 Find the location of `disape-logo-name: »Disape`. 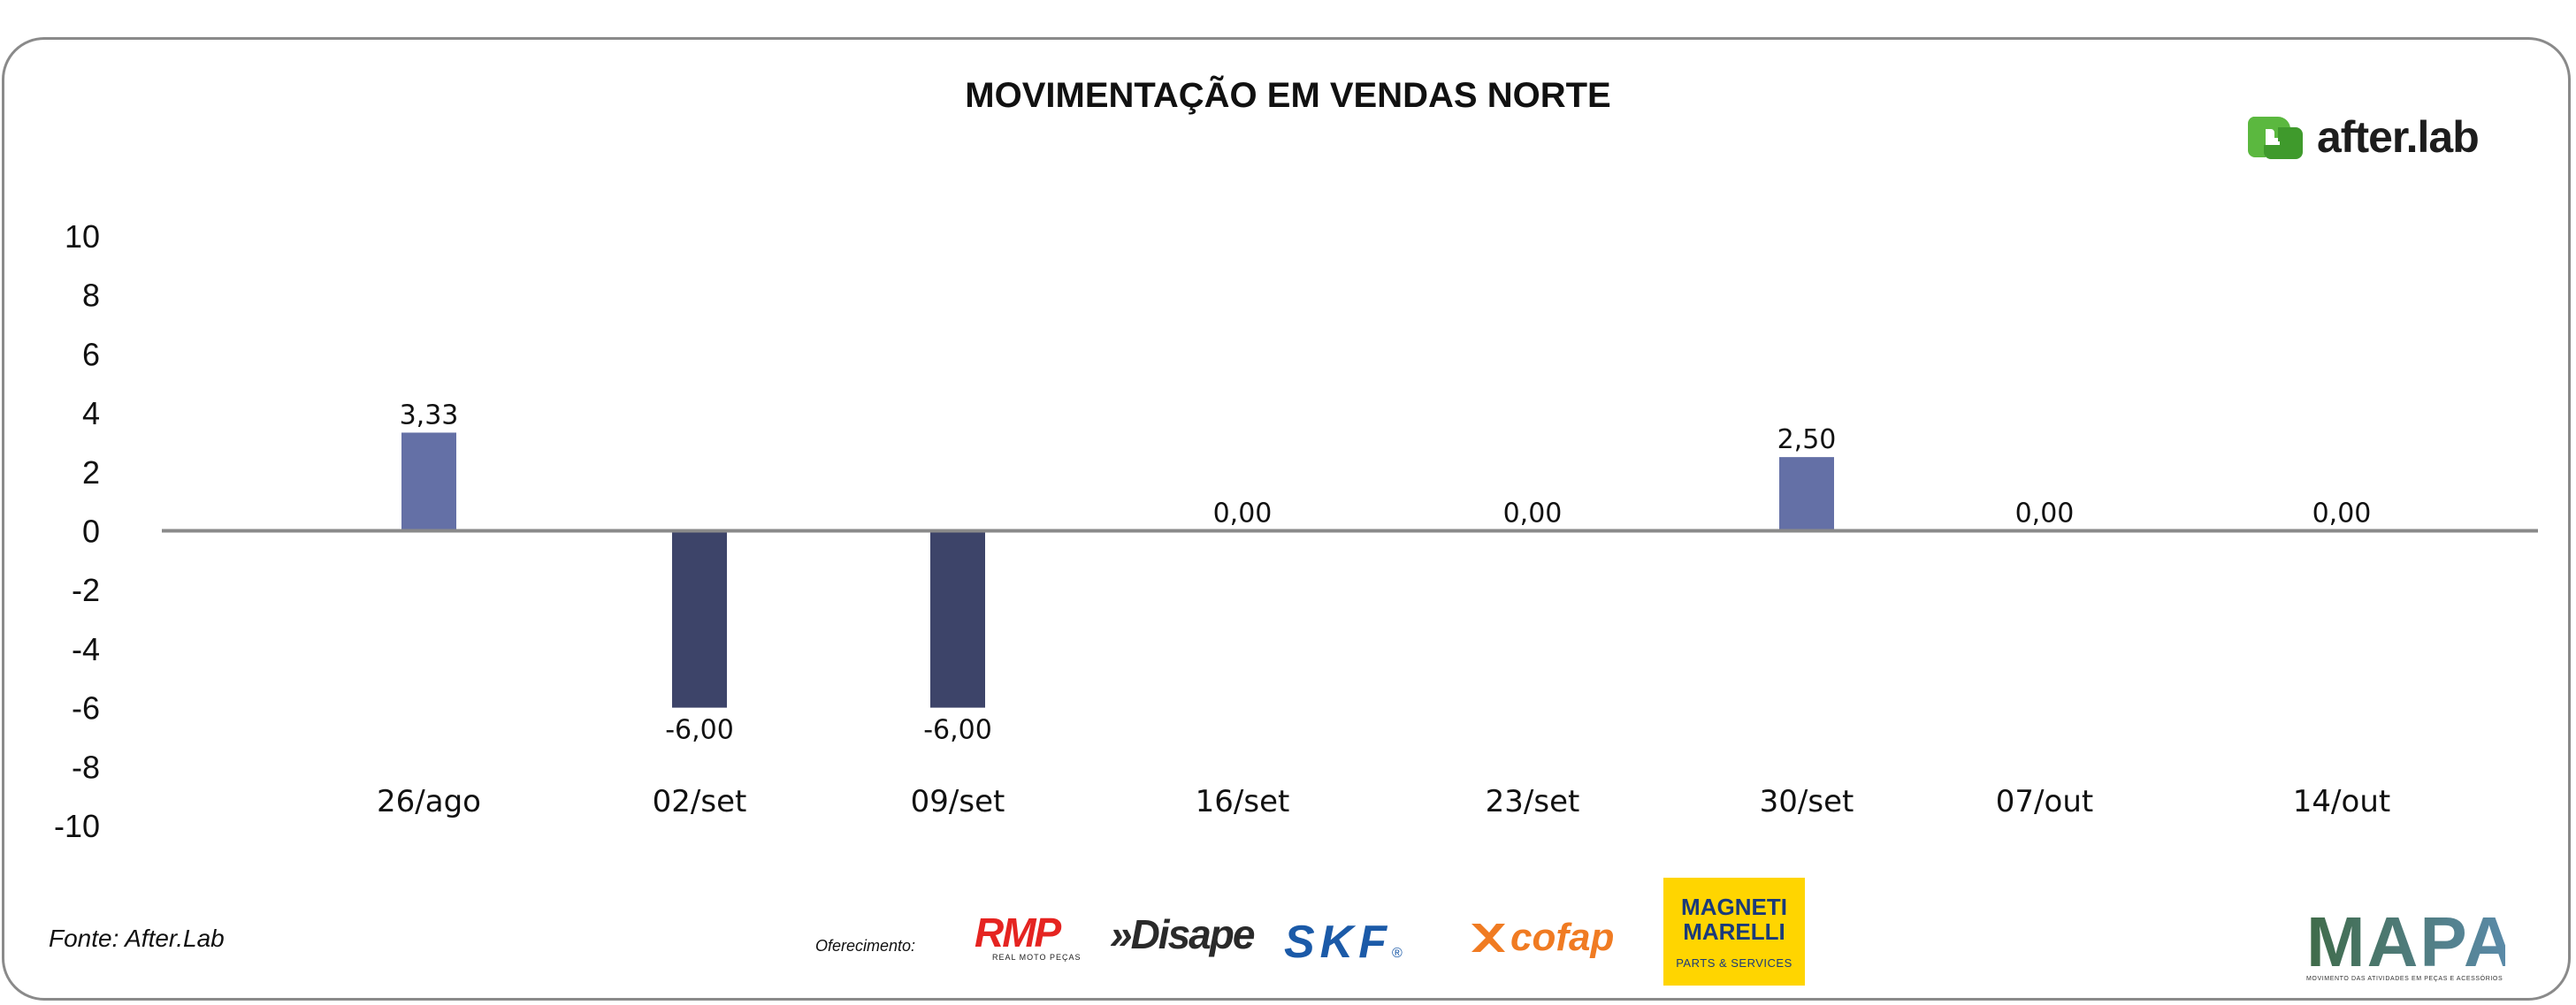

disape-logo-name: »Disape is located at coordinates (1183, 934).